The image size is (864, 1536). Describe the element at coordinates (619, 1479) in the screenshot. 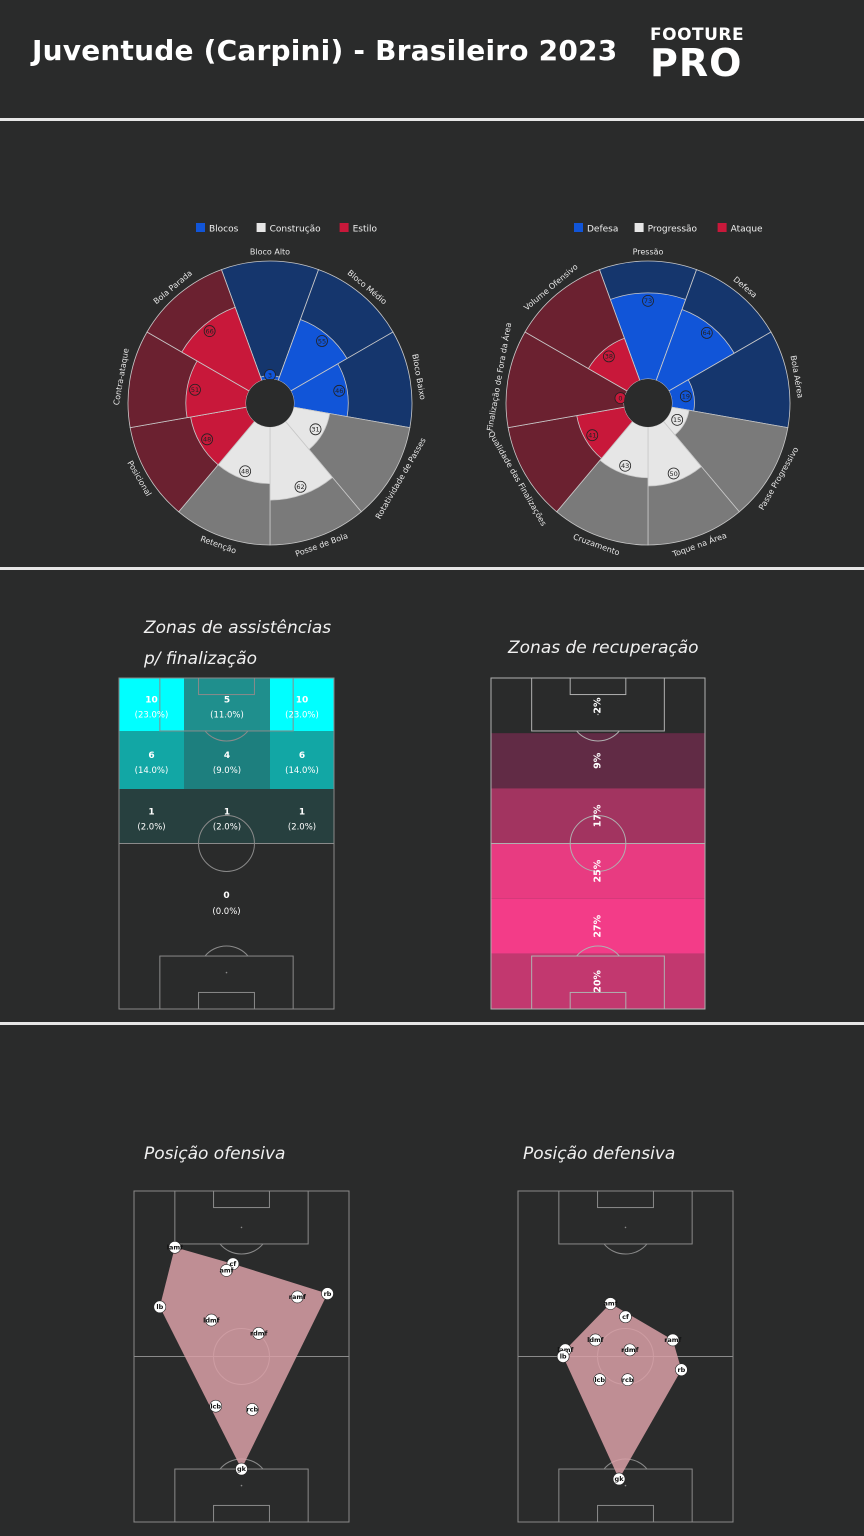

I see `player-marker-gk` at that location.